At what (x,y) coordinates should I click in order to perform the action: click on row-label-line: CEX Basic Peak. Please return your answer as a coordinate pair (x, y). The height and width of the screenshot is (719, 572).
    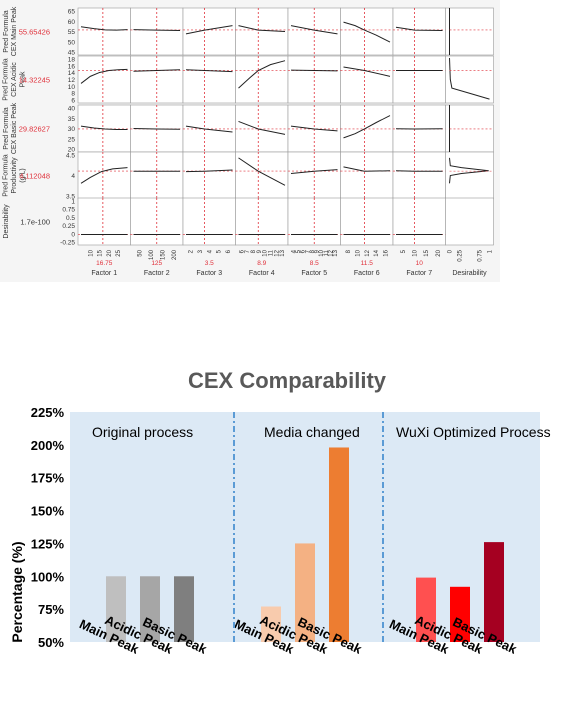
    Looking at the image, I should click on (14, 128).